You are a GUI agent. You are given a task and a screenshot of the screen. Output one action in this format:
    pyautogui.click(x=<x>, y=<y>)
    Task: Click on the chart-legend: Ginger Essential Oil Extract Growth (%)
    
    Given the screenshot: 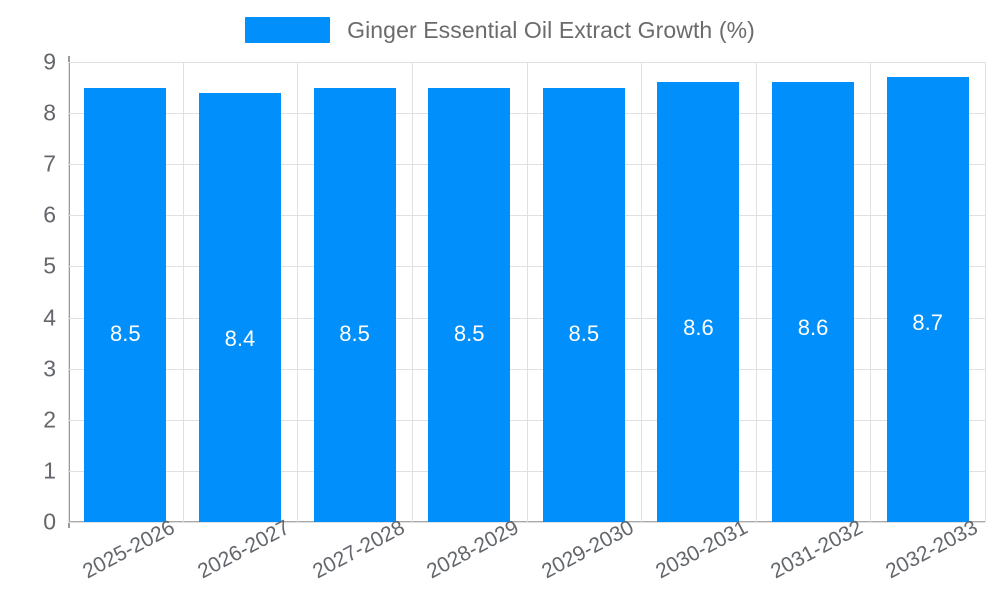 What is the action you would take?
    pyautogui.click(x=500, y=30)
    